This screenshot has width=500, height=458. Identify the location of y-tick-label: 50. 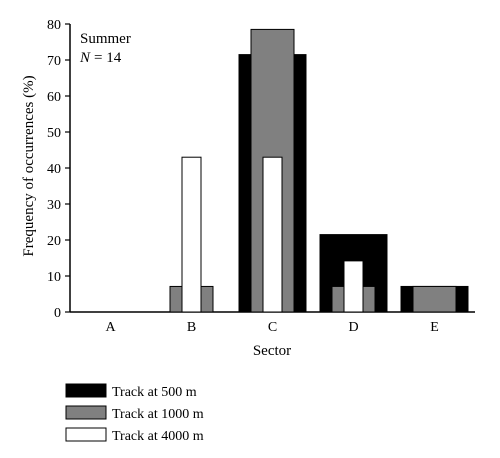
(54, 133).